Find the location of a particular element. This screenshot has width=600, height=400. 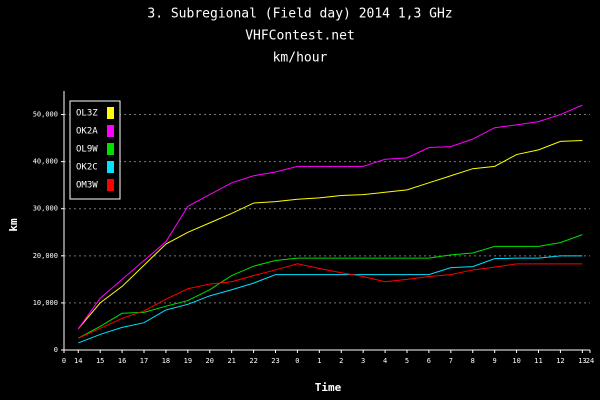

x-tick-label: 13 is located at coordinates (582, 361).